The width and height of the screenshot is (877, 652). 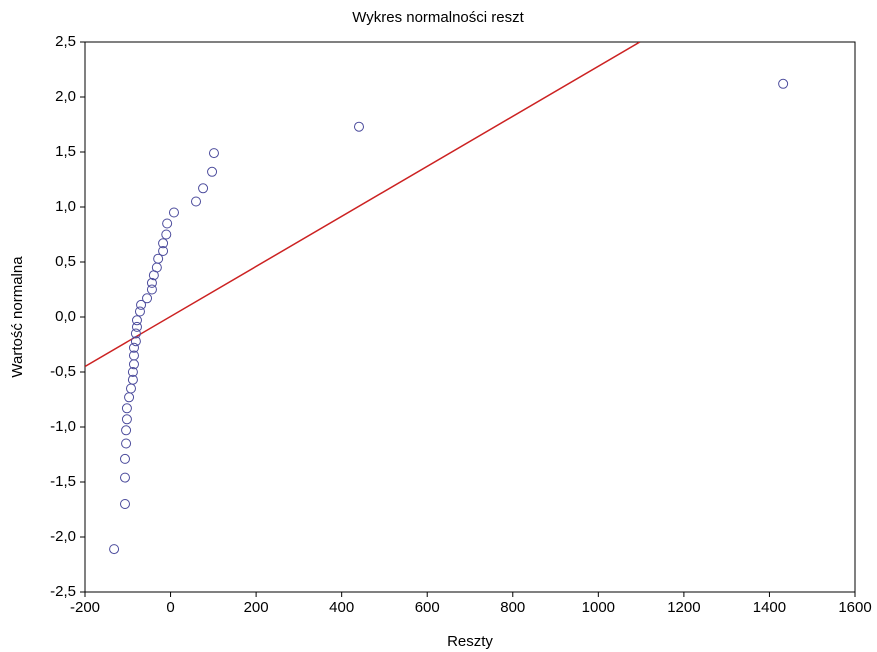 I want to click on x-tick-label: 1200, so click(x=683, y=607).